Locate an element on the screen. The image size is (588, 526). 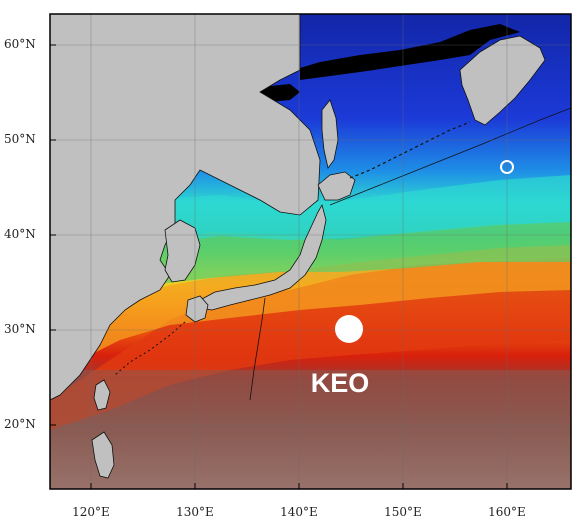
lon-label-150e: 150°E is located at coordinates (403, 512).